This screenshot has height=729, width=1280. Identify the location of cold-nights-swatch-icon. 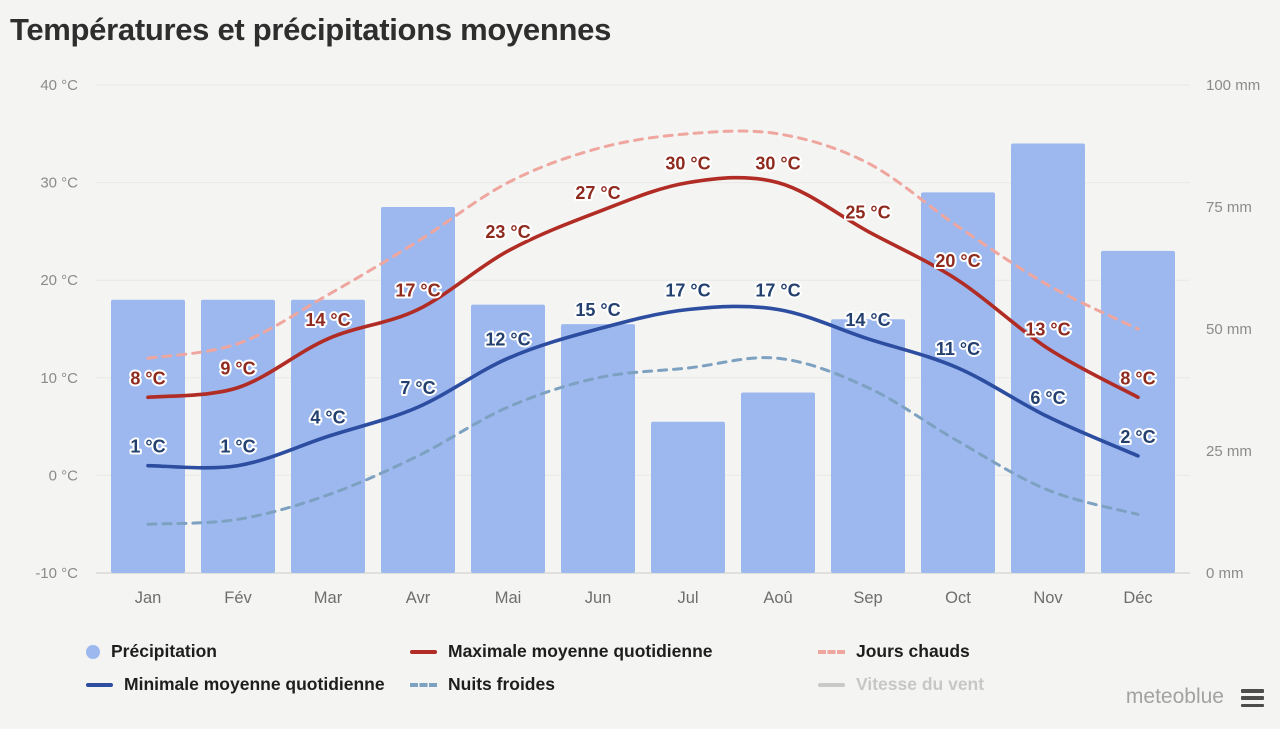
(423, 684).